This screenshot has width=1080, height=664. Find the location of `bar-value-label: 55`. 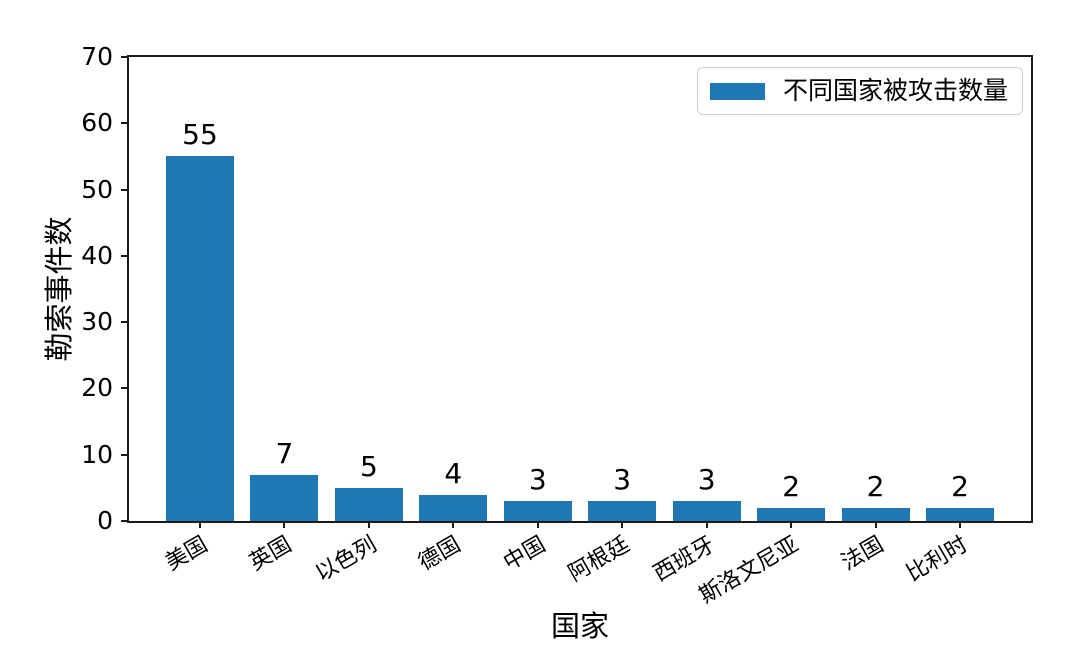

bar-value-label: 55 is located at coordinates (200, 135).